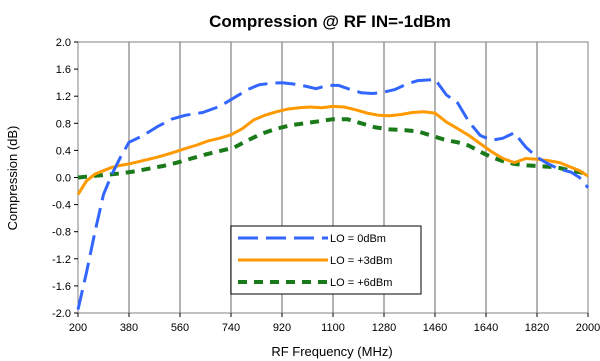 This screenshot has height=361, width=600. What do you see at coordinates (61, 287) in the screenshot?
I see `y-tick-label: -1.6` at bounding box center [61, 287].